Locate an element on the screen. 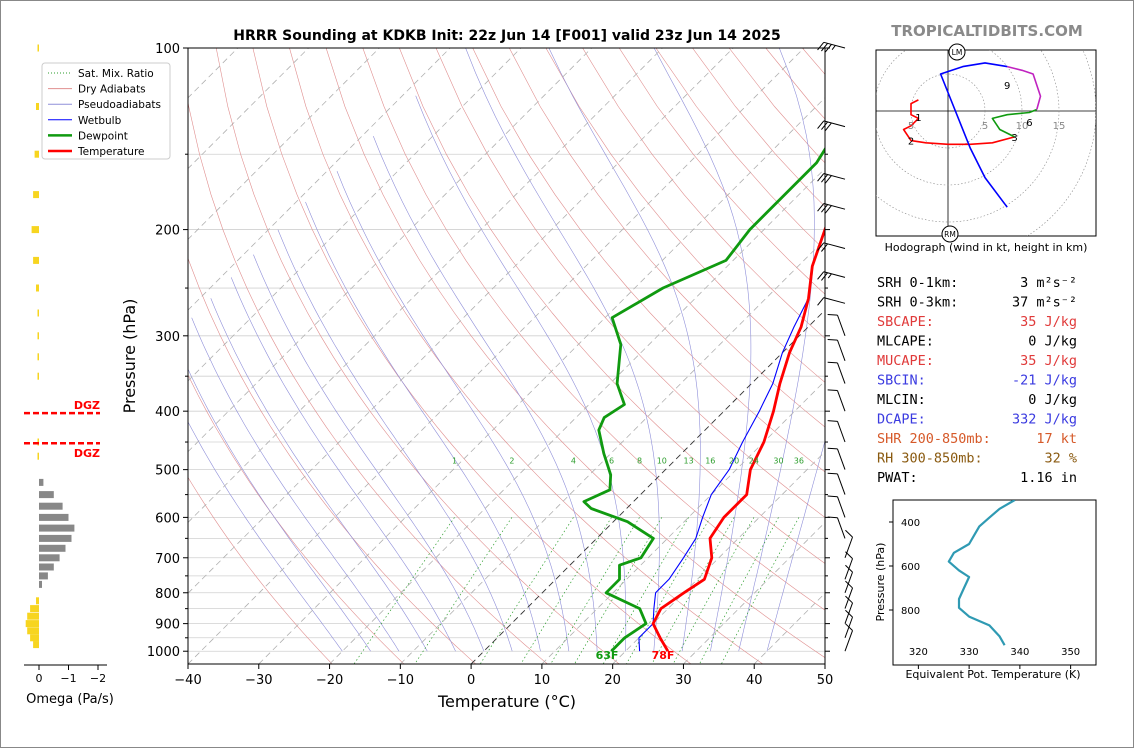  barb-half-flag is located at coordinates (833, 48).